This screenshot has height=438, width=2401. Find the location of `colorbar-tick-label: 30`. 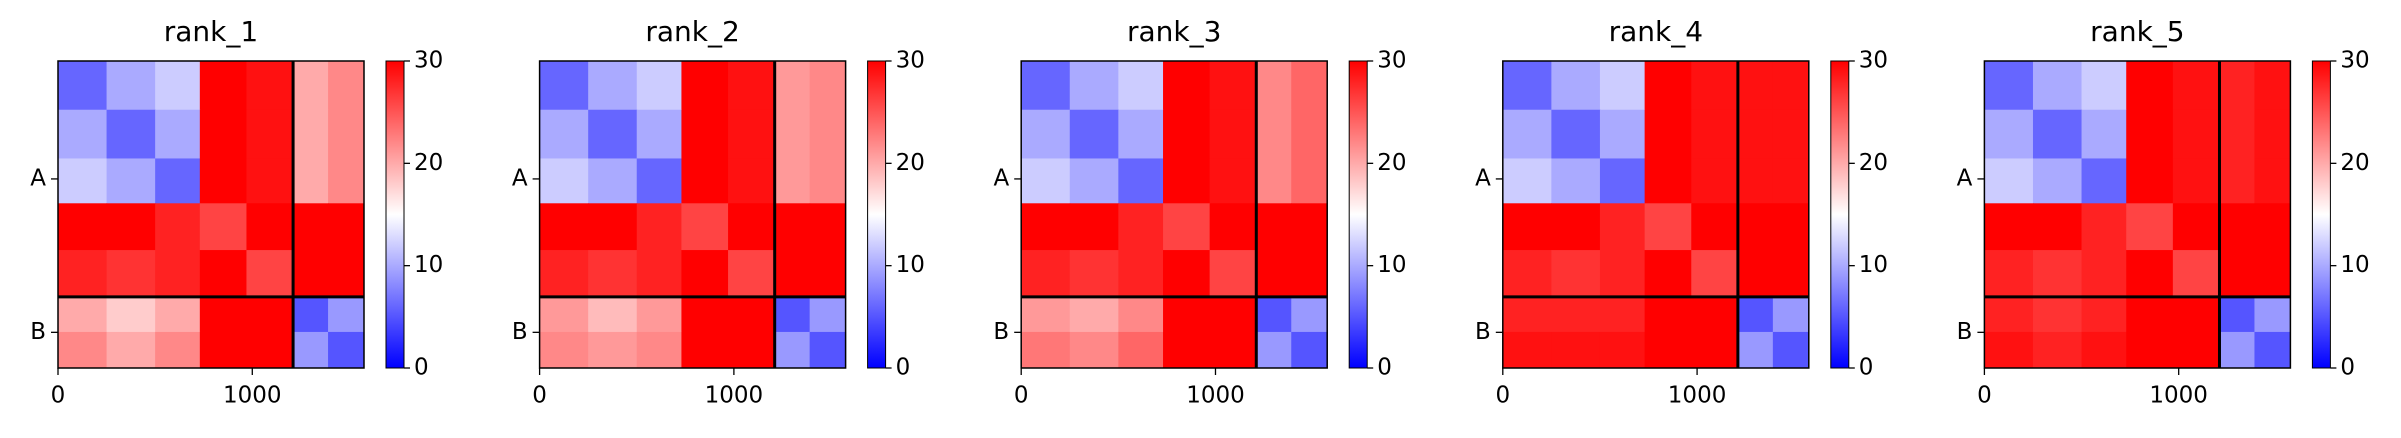

colorbar-tick-label: 30 is located at coordinates (2354, 61).